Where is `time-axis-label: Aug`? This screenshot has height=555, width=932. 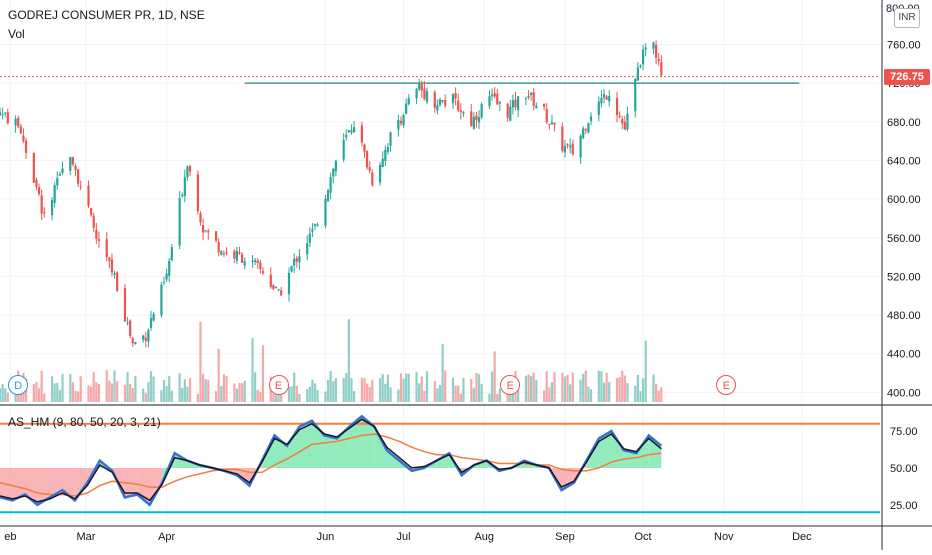
time-axis-label: Aug is located at coordinates (484, 537).